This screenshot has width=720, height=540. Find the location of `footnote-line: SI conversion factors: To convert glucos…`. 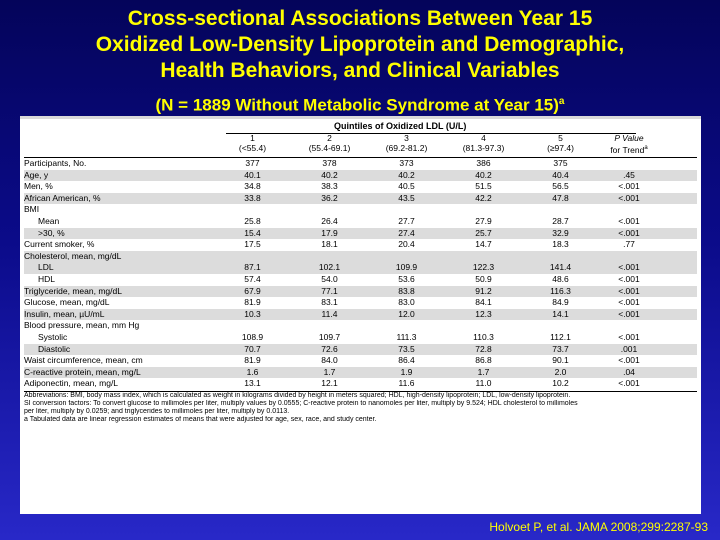

footnote-line: SI conversion factors: To convert glucos… is located at coordinates (301, 403).